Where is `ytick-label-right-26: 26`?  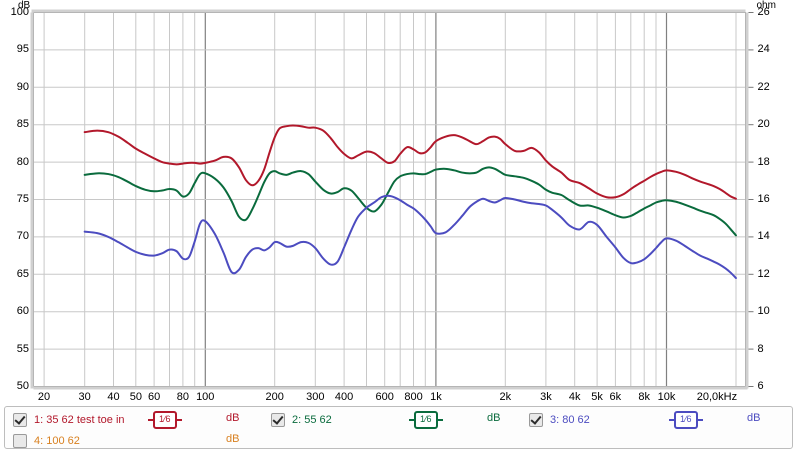 ytick-label-right-26: 26 is located at coordinates (763, 12).